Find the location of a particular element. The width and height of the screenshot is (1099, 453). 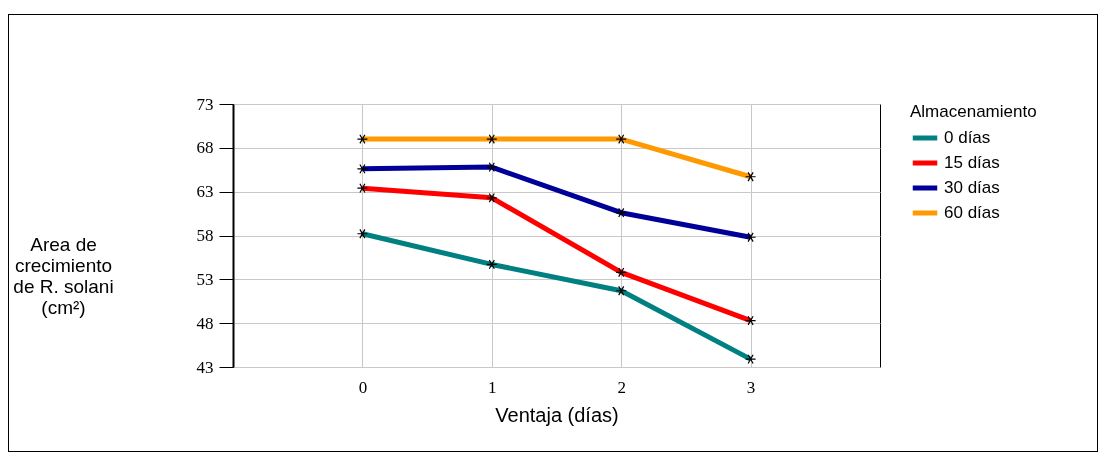

y-tick-label: 73 is located at coordinates (205, 104).